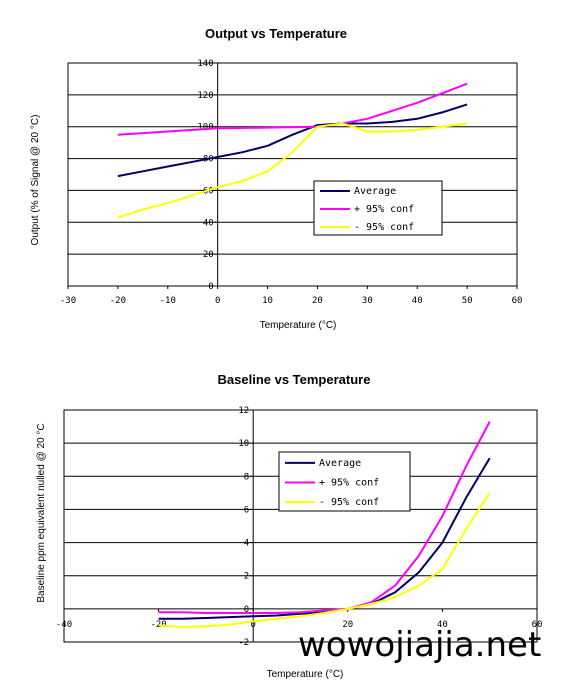 The image size is (587, 691). Describe the element at coordinates (349, 483) in the screenshot. I see `chart2-legend-label: + 95% conf` at that location.